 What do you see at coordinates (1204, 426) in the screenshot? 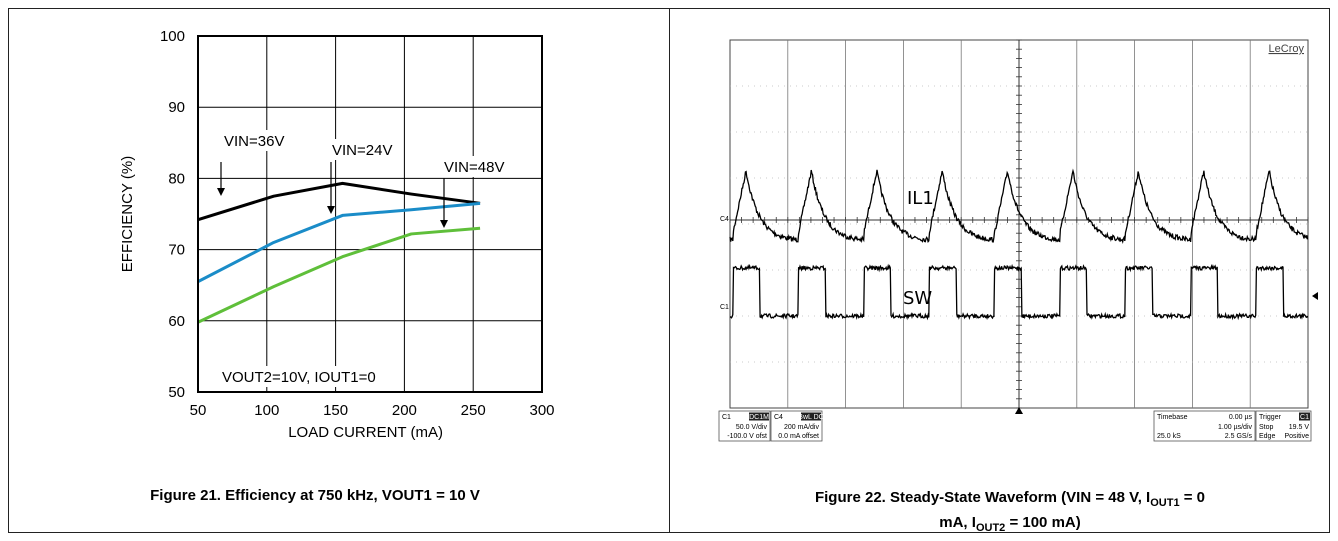
I see `timebase-box` at bounding box center [1204, 426].